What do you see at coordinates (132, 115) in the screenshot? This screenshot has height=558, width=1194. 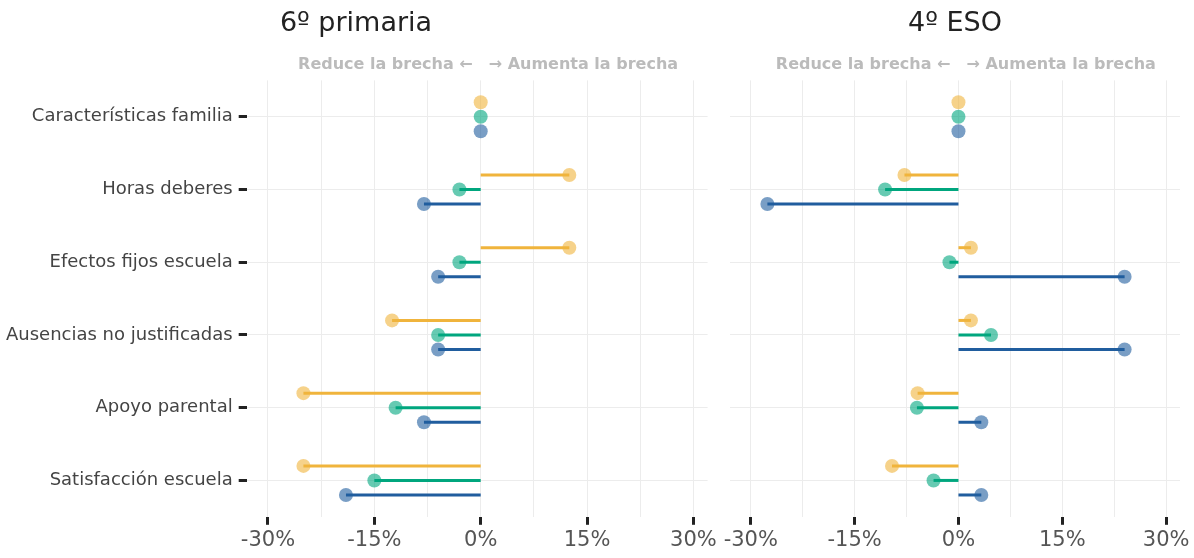 I see `y-tick-label: Características familia` at bounding box center [132, 115].